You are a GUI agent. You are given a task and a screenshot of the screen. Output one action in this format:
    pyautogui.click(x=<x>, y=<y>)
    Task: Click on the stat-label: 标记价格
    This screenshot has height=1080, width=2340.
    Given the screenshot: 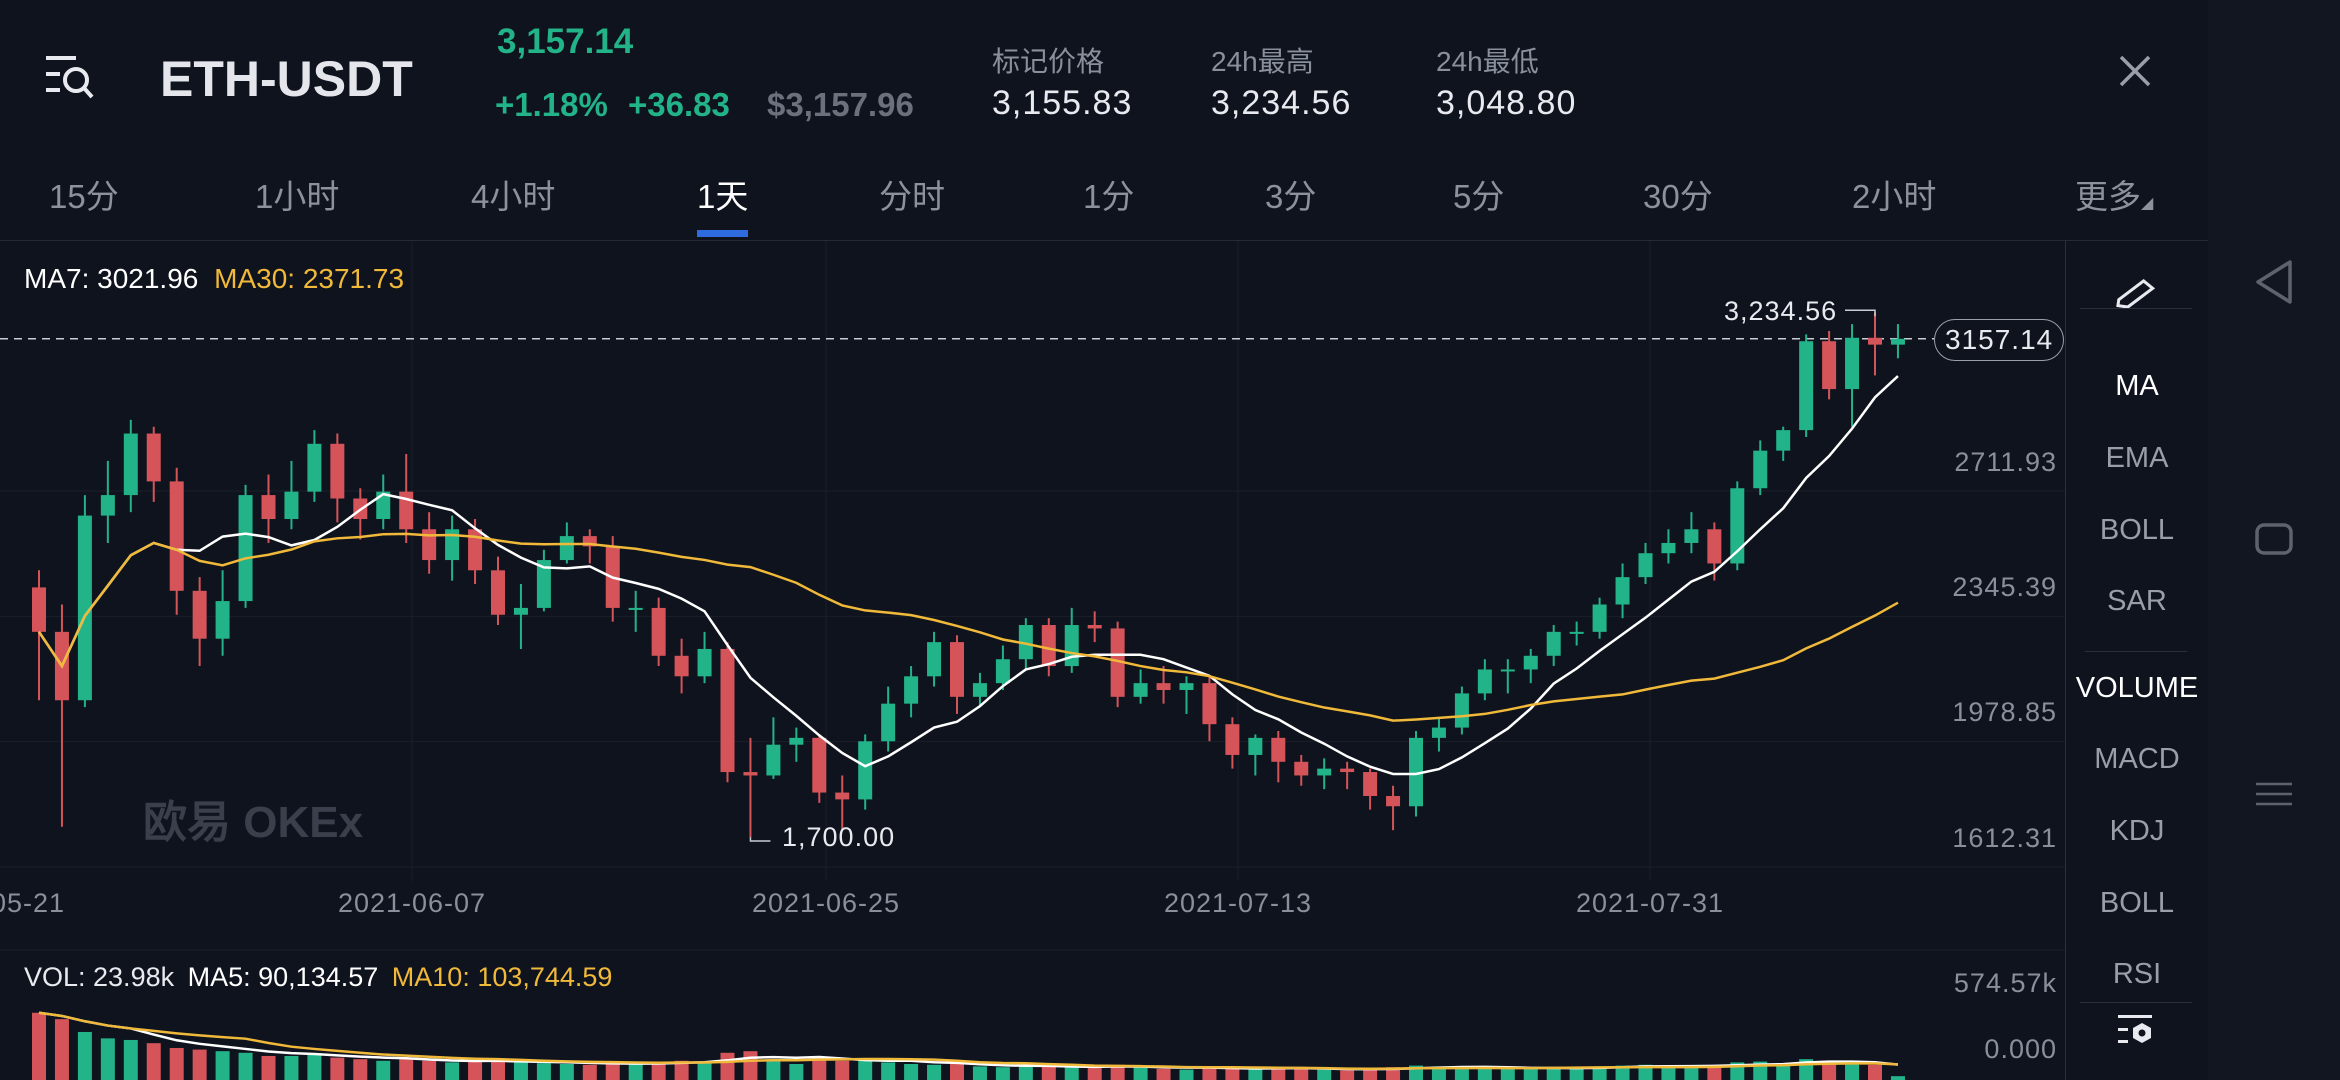 What is the action you would take?
    pyautogui.click(x=1048, y=61)
    